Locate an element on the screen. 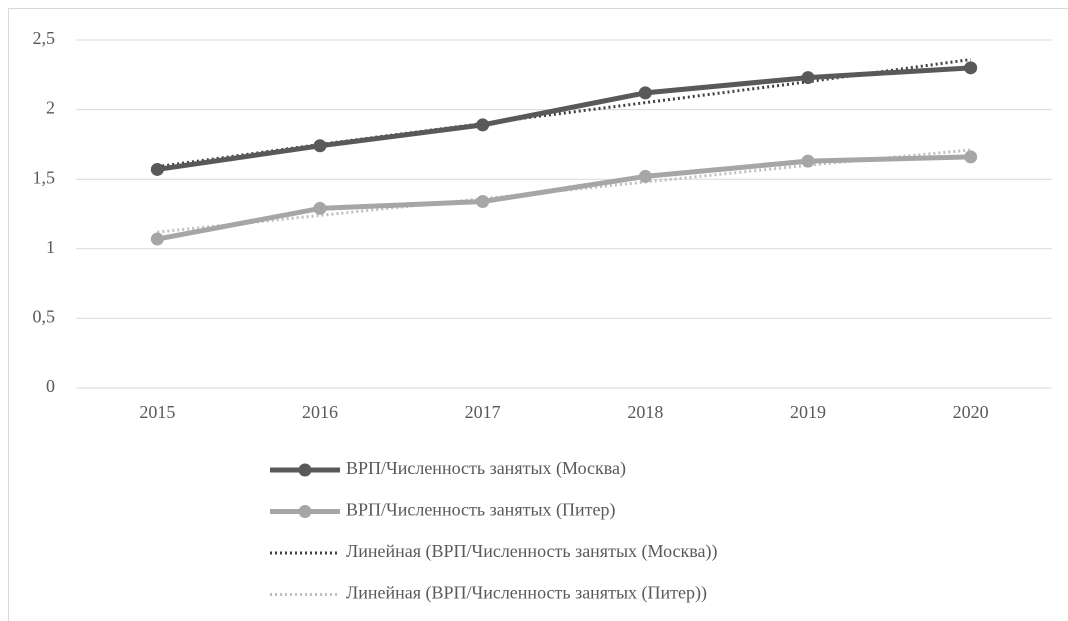 This screenshot has width=1068, height=621. legend-label: ВРП/Численность занятых (Питер) is located at coordinates (481, 510).